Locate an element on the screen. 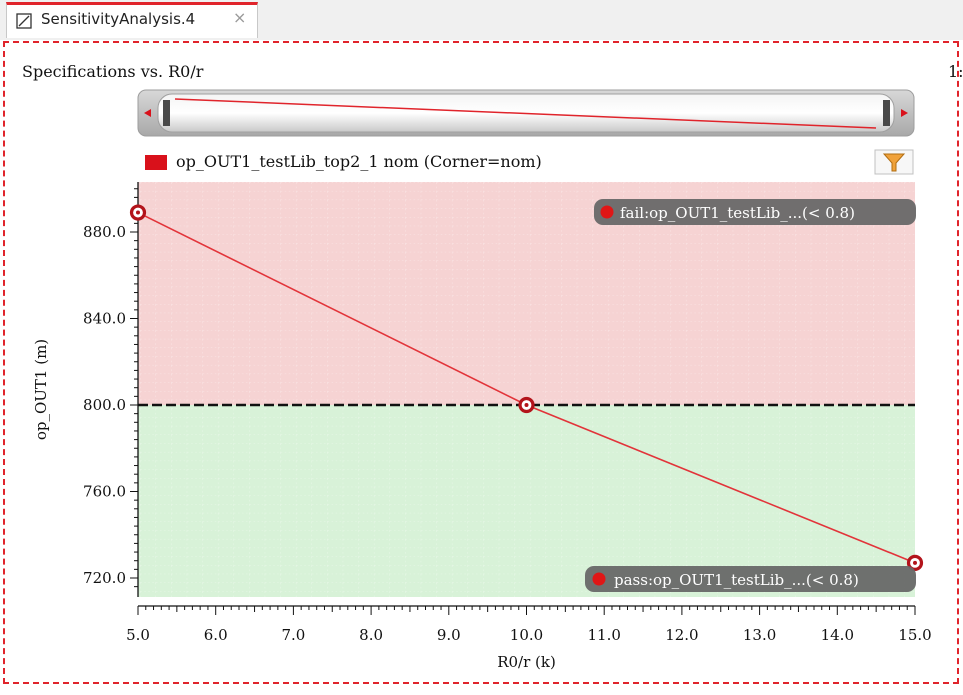  range-scrollbar is located at coordinates (526, 113).